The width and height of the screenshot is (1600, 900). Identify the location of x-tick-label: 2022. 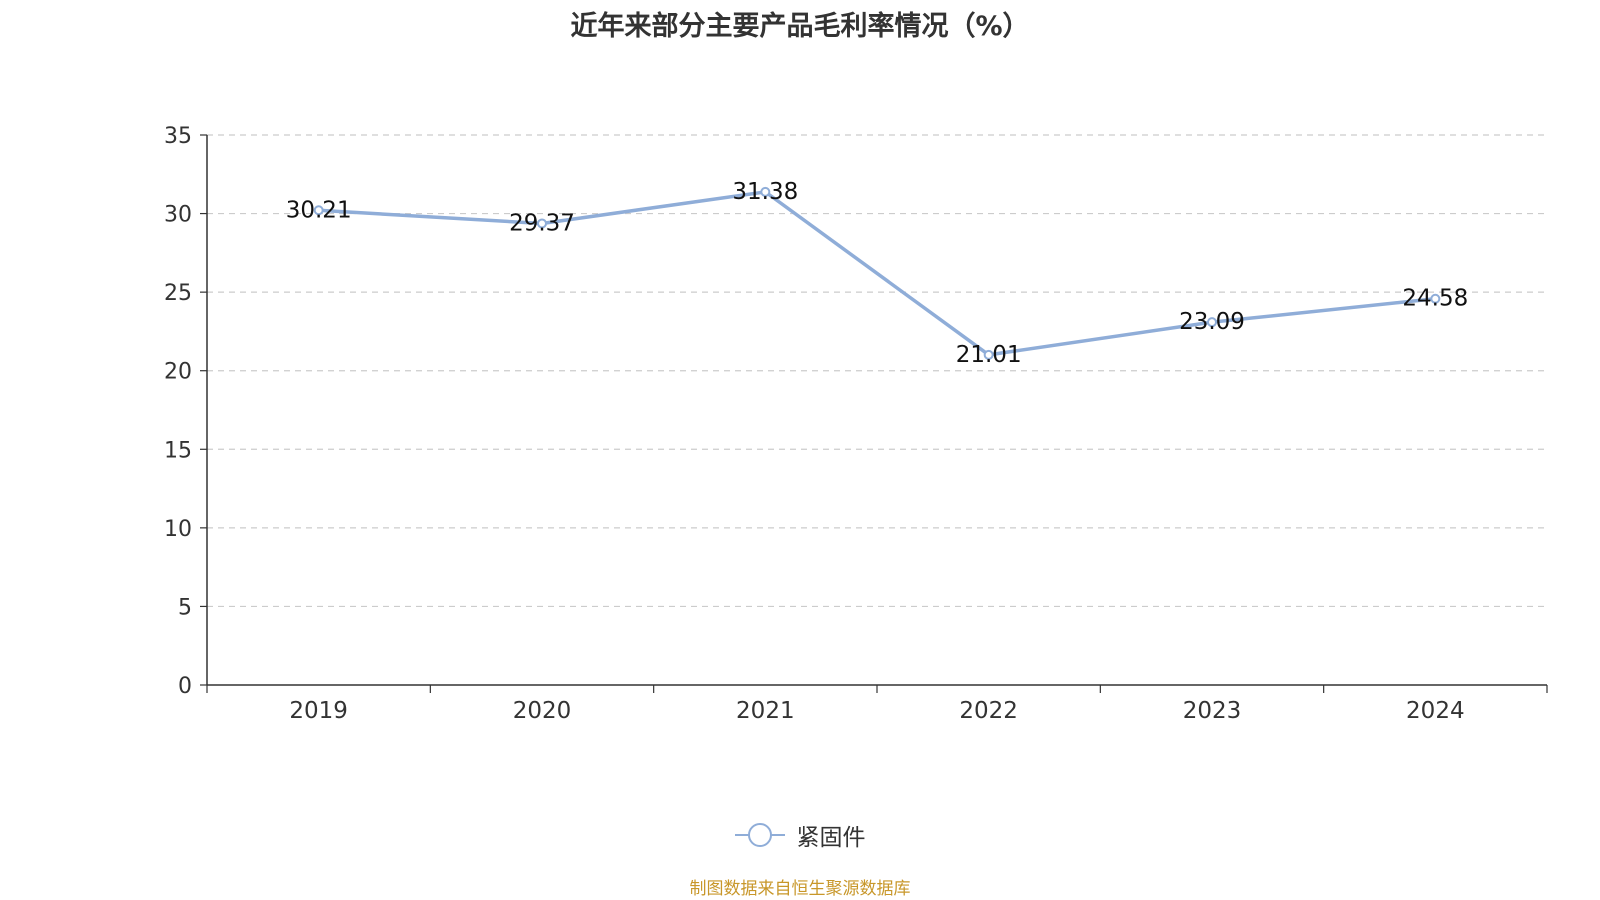
(988, 711).